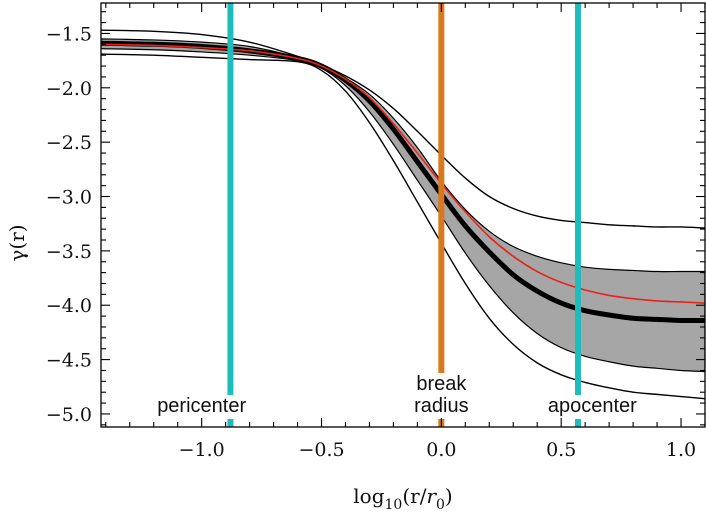  What do you see at coordinates (69, 34) in the screenshot?
I see `y-tick-label: −1.5` at bounding box center [69, 34].